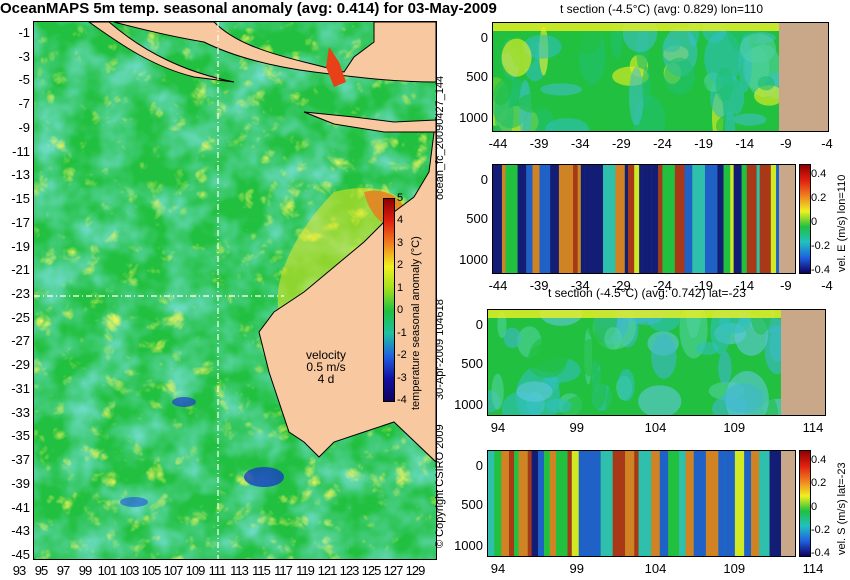 This screenshot has height=580, width=850. I want to click on temp-colorbar, so click(389, 300).